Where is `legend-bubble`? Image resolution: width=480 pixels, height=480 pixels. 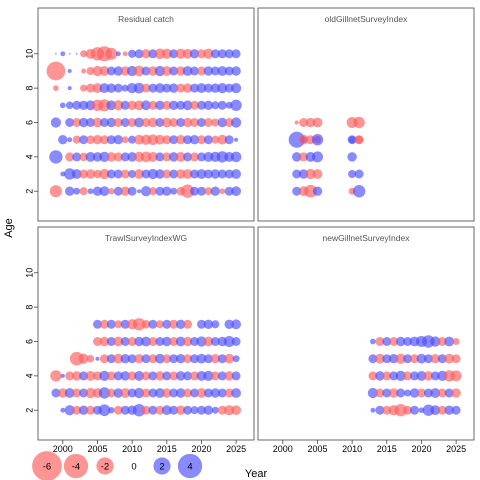 legend-bubble is located at coordinates (190, 466).